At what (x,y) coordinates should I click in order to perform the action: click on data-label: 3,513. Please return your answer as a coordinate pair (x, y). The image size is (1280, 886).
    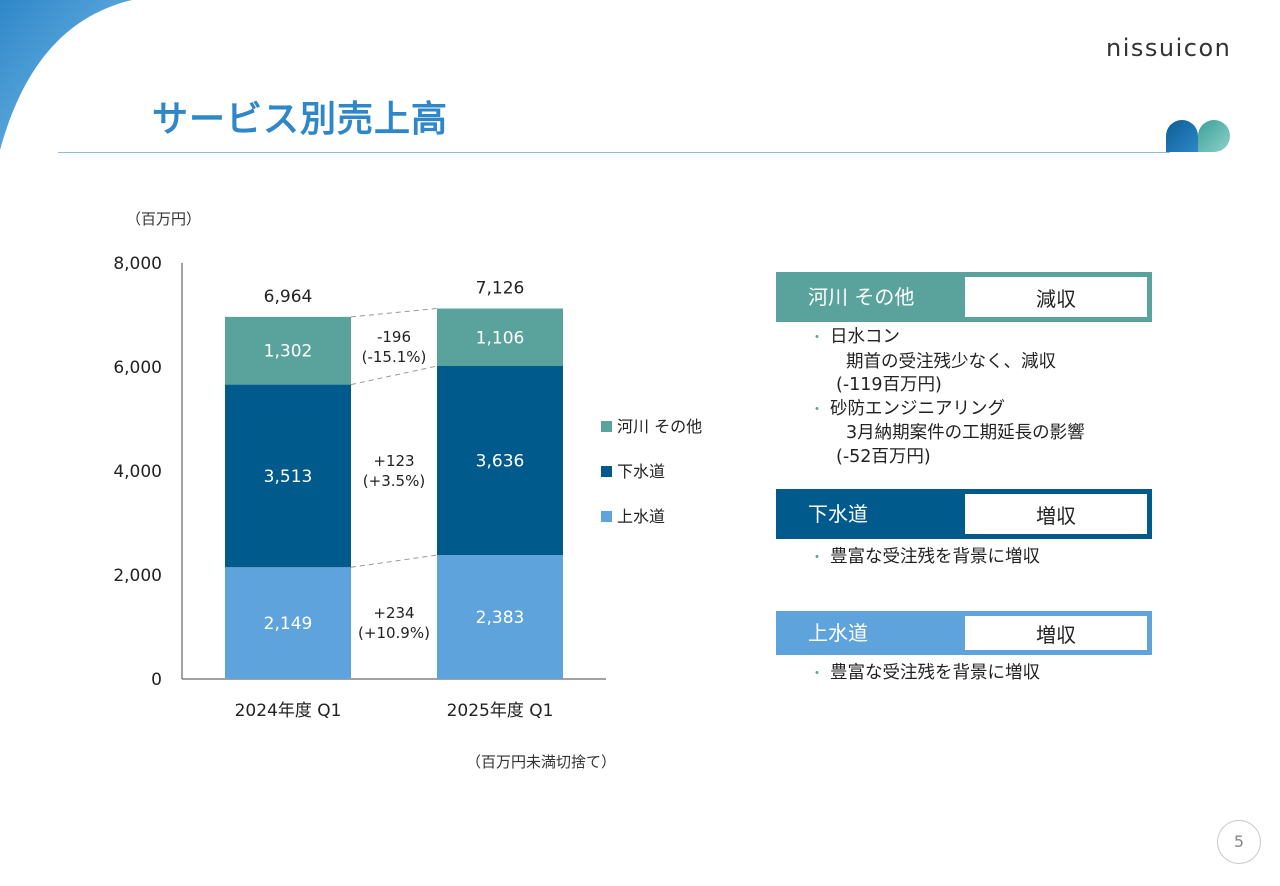
    Looking at the image, I should click on (288, 477).